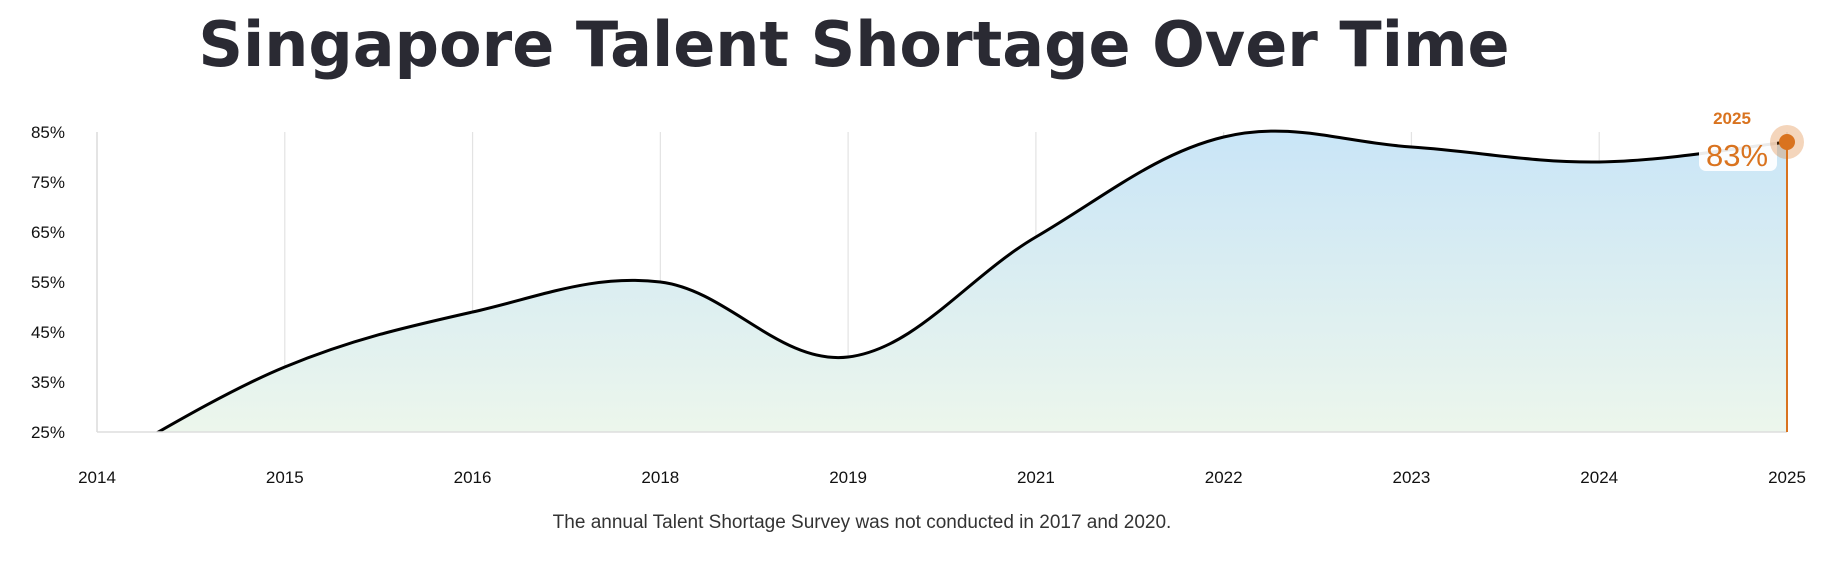 The height and width of the screenshot is (561, 1825). What do you see at coordinates (48, 282) in the screenshot?
I see `y-tick-label: 55%` at bounding box center [48, 282].